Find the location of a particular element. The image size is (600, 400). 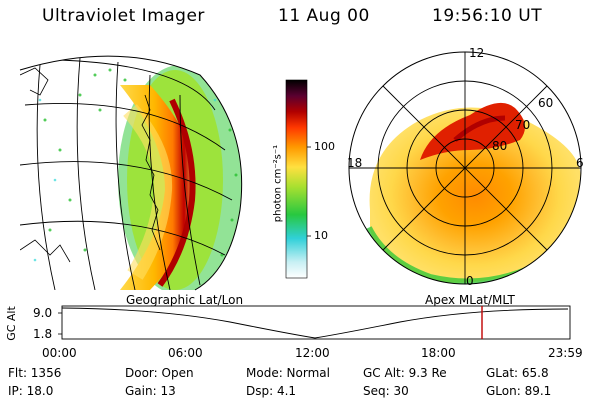

glat-value: GLat: 65.8 is located at coordinates (517, 373).